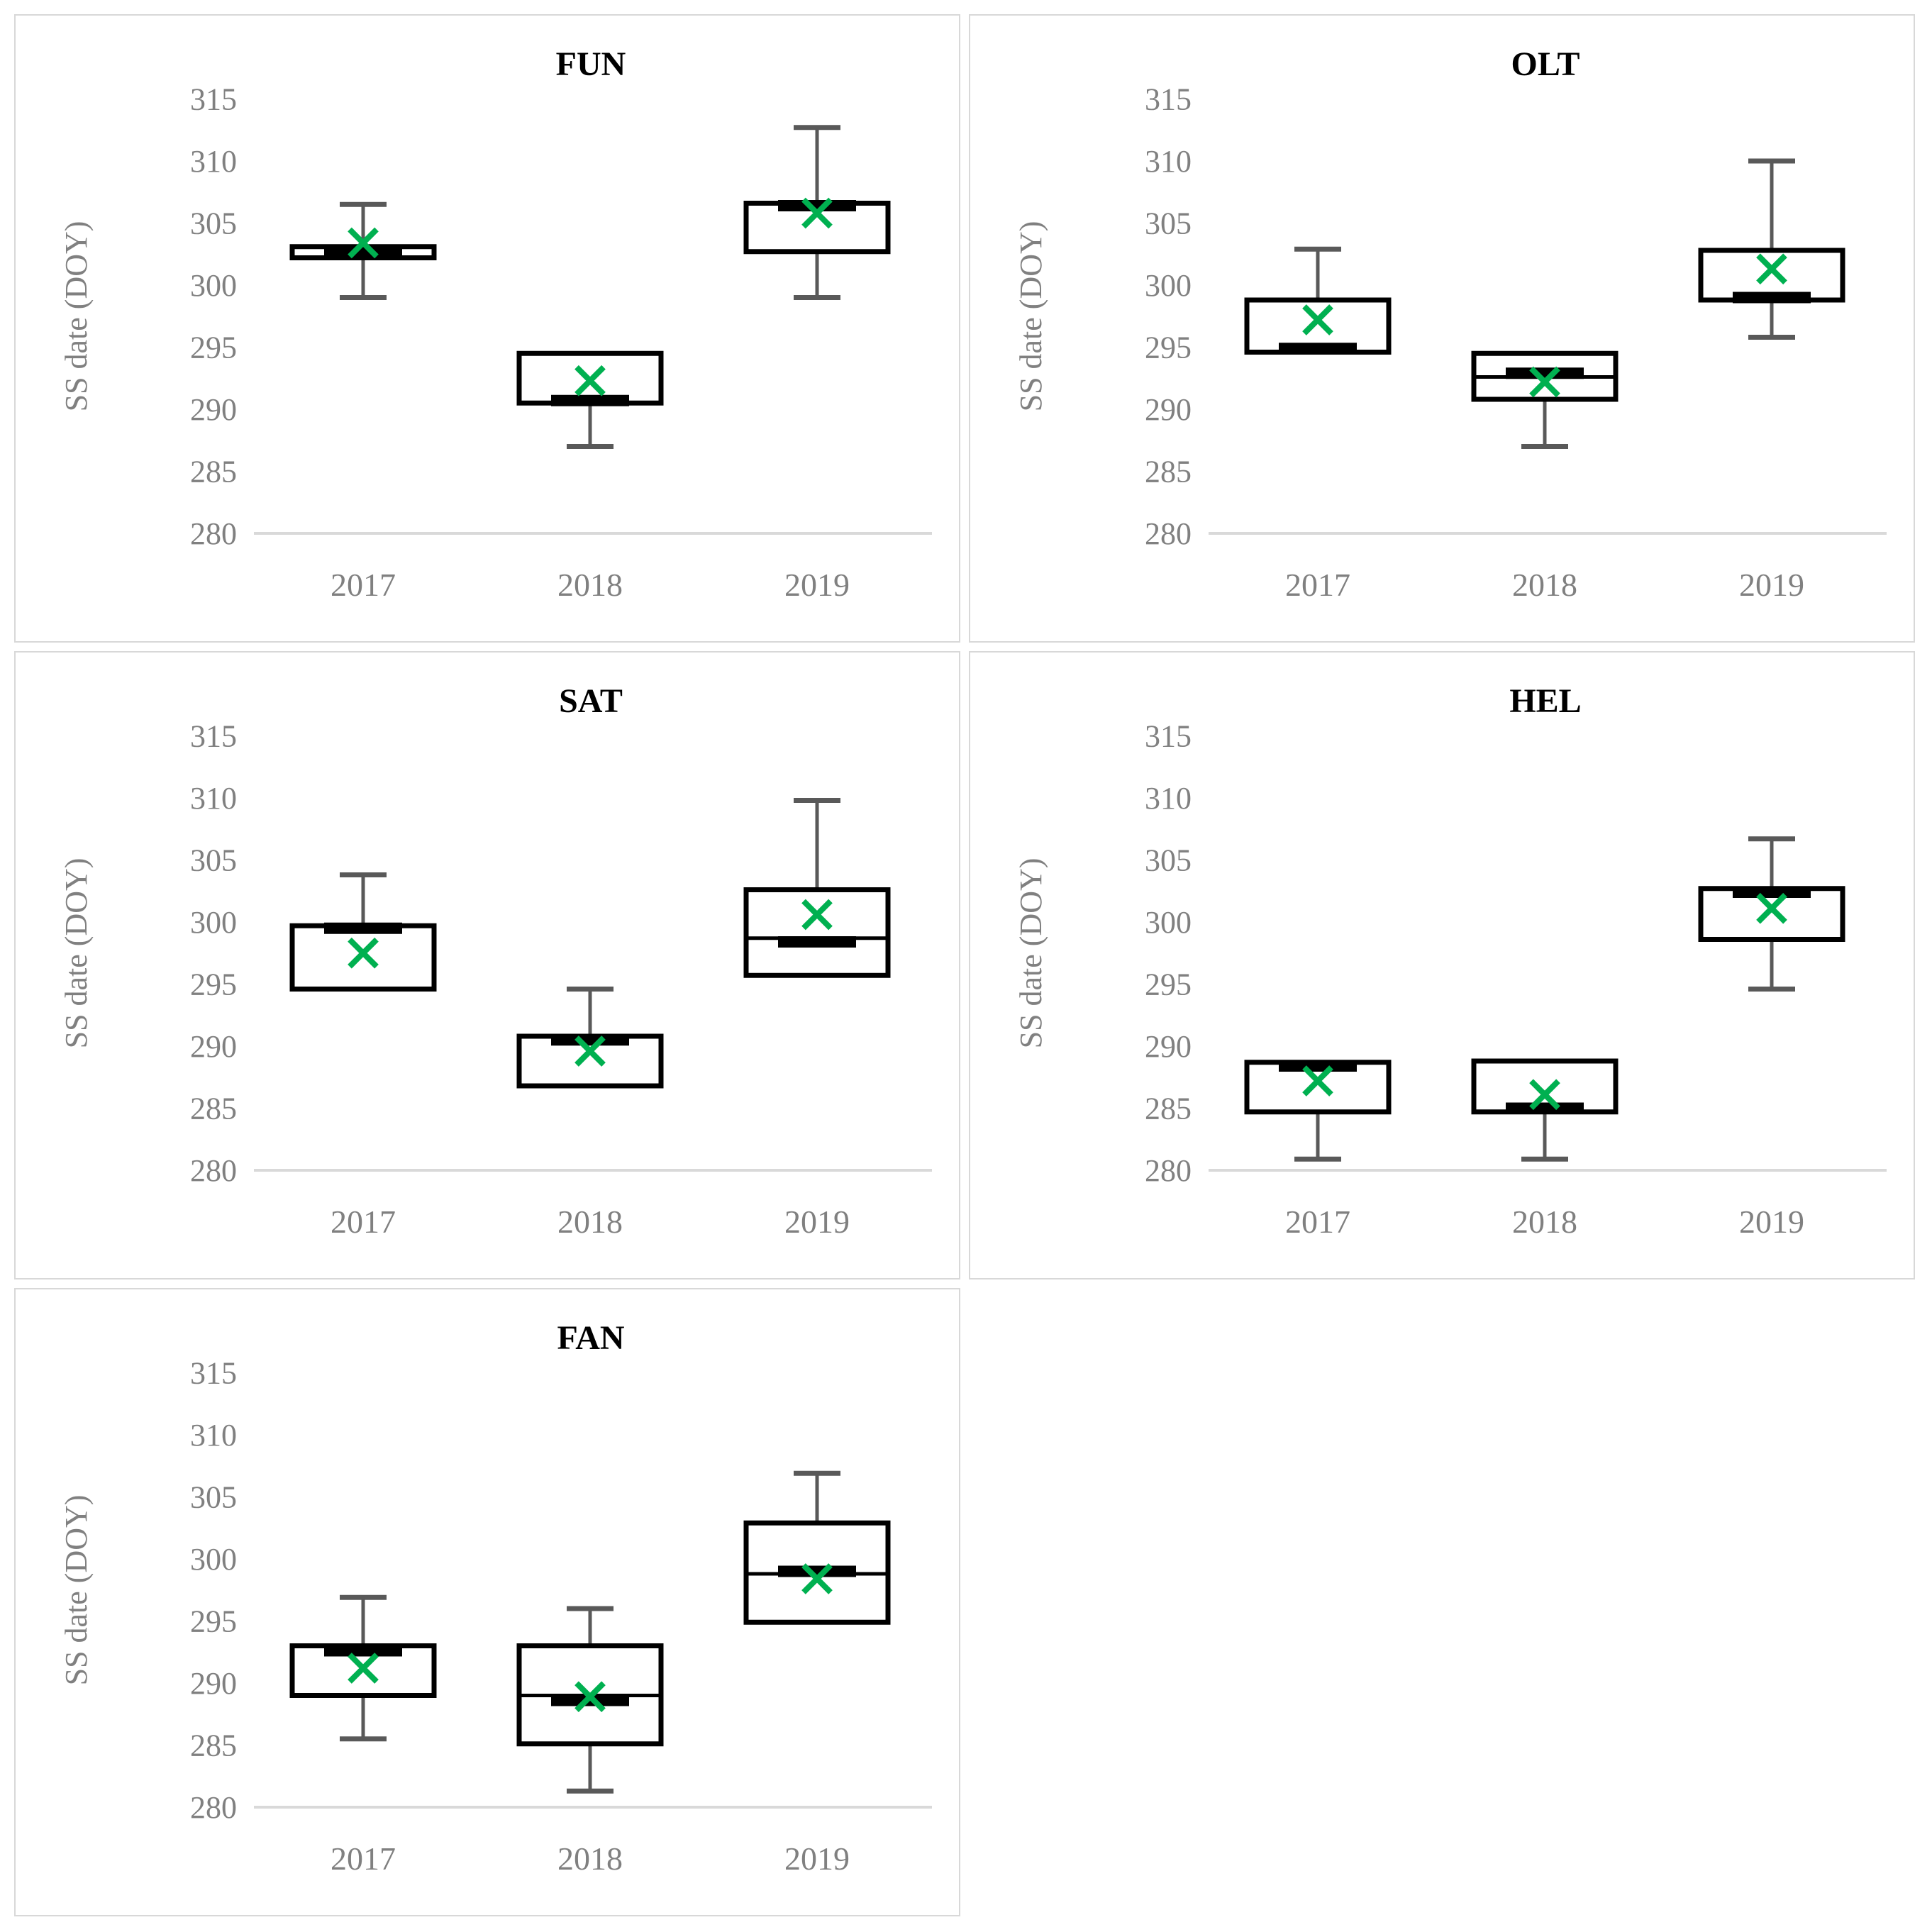 The height and width of the screenshot is (1932, 1932). Describe the element at coordinates (591, 64) in the screenshot. I see `panel-title: FUN` at that location.